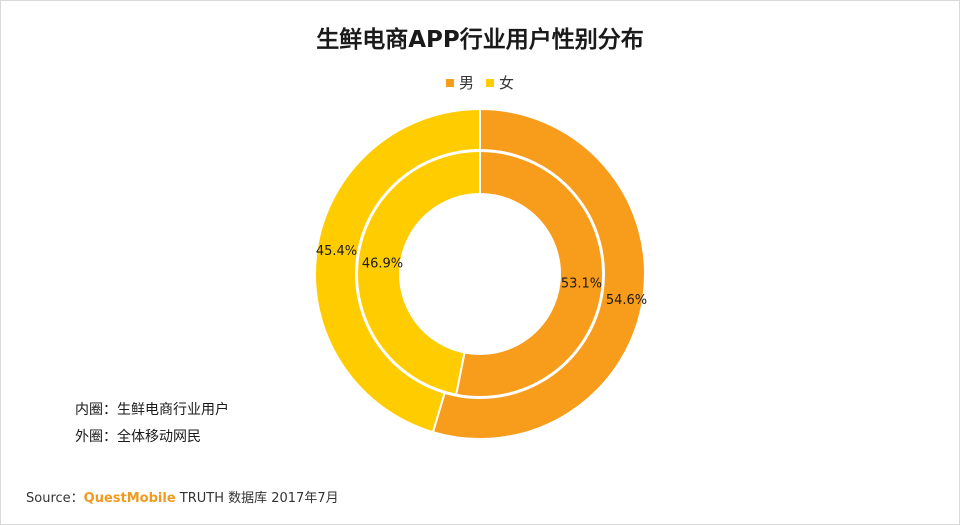 This screenshot has height=525, width=960. I want to click on outer-ring-slice-male, so click(538, 273).